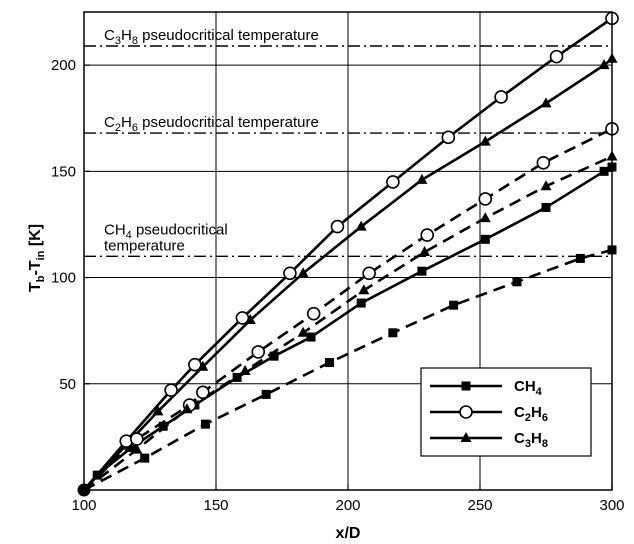 Image resolution: width=634 pixels, height=544 pixels. I want to click on y-axis-label: Tb-Tin [K], so click(37, 258).